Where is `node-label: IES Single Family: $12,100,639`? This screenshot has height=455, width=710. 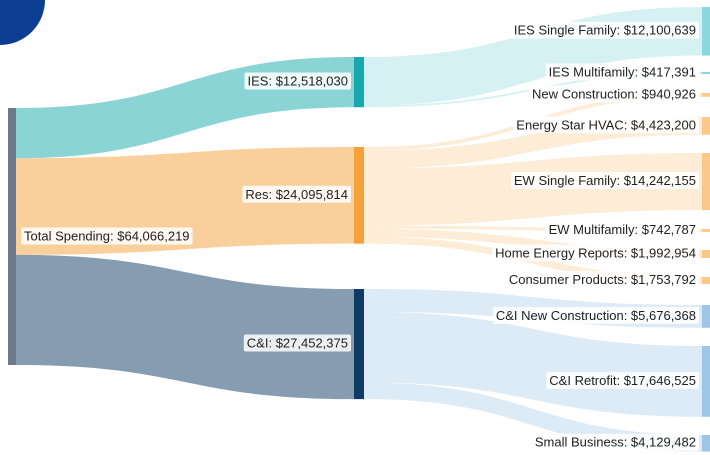 node-label: IES Single Family: $12,100,639 is located at coordinates (605, 30).